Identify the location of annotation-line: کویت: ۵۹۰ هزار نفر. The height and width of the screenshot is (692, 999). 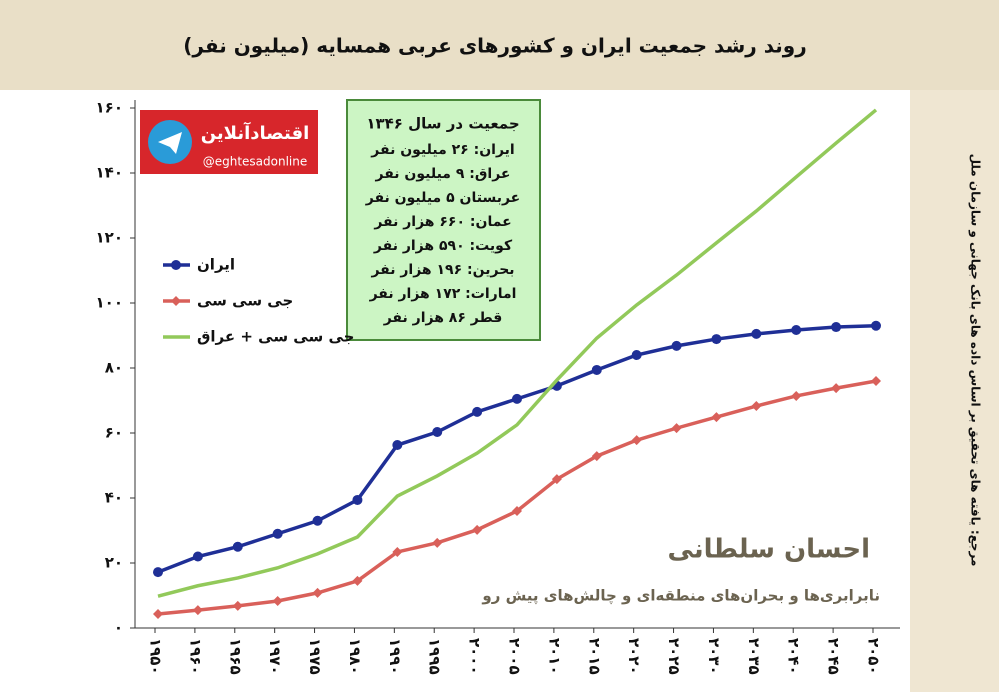
(443, 246).